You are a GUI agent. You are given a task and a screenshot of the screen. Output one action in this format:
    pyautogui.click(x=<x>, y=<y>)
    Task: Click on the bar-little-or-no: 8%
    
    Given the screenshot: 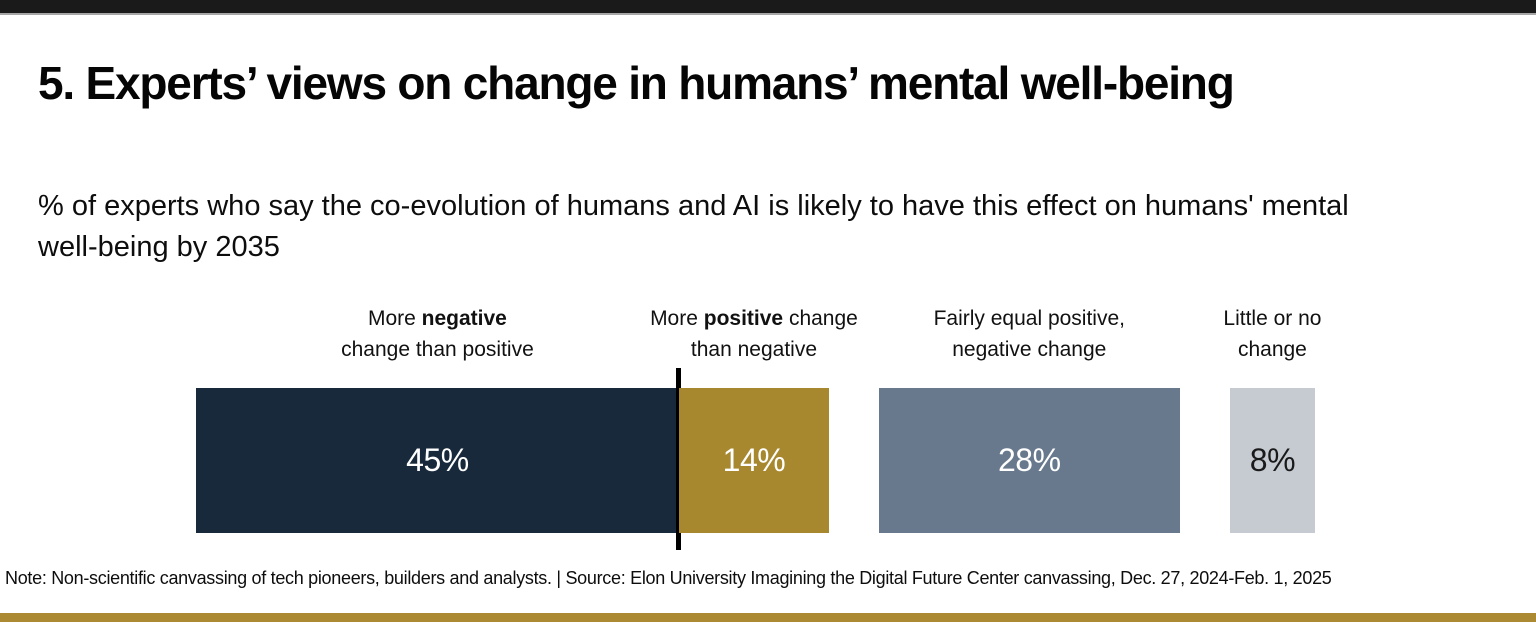 What is the action you would take?
    pyautogui.click(x=1272, y=460)
    